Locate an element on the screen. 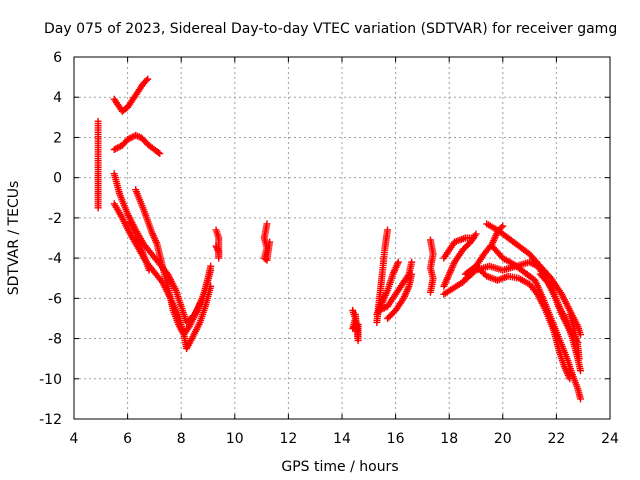 This screenshot has width=640, height=480. x-tick-label: 14 is located at coordinates (342, 439).